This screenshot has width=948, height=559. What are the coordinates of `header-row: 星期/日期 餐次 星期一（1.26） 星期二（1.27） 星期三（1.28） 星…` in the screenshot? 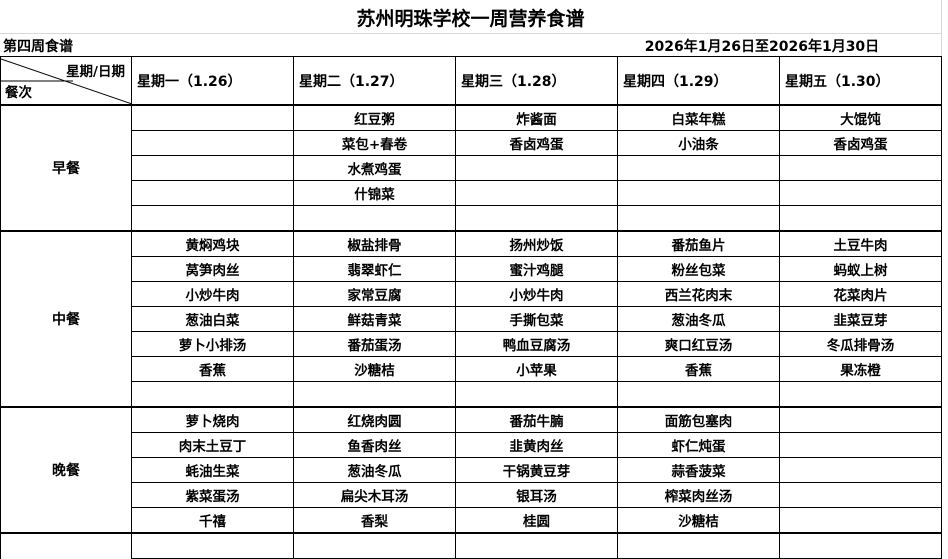 It's located at (471, 81).